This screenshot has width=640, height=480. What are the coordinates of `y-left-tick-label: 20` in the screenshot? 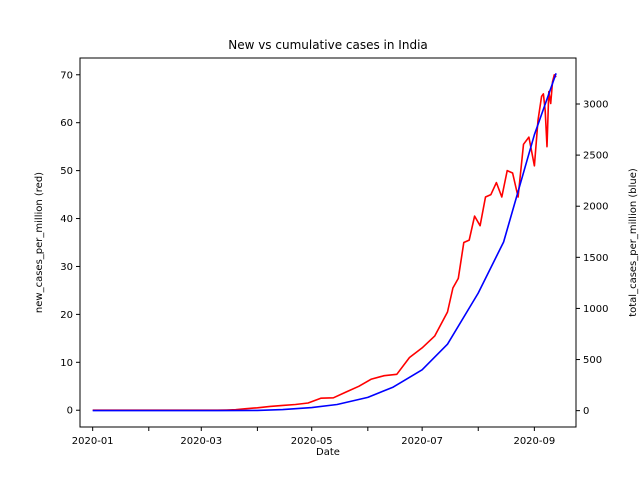 It's located at (66, 315).